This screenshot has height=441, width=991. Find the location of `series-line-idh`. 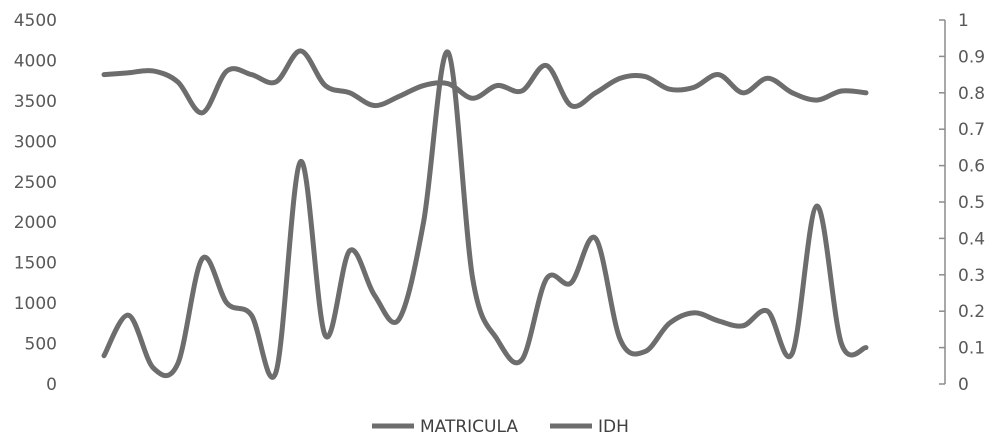

series-line-idh is located at coordinates (485, 82).